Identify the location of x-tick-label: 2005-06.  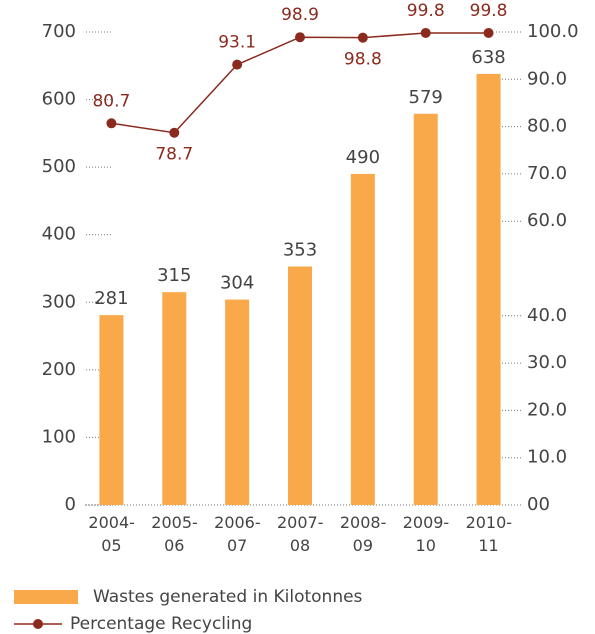
(174, 534).